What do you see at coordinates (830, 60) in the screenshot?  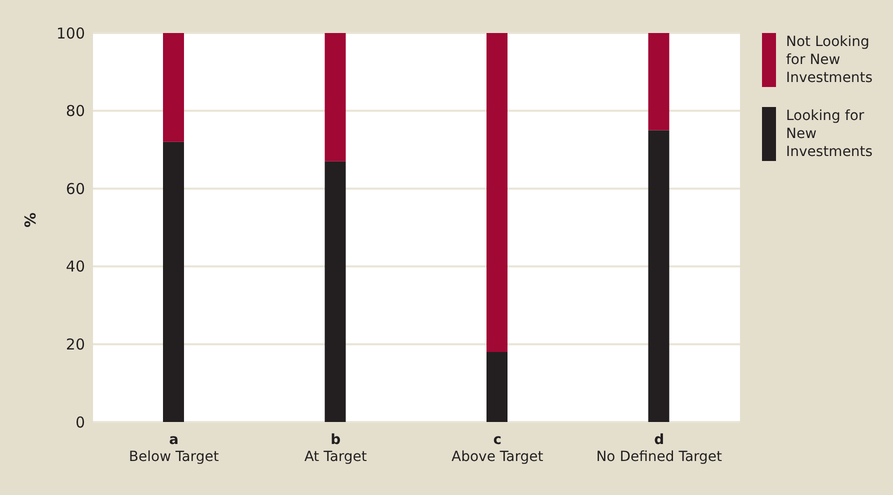 I see `text: Not Looking for New Investments` at bounding box center [830, 60].